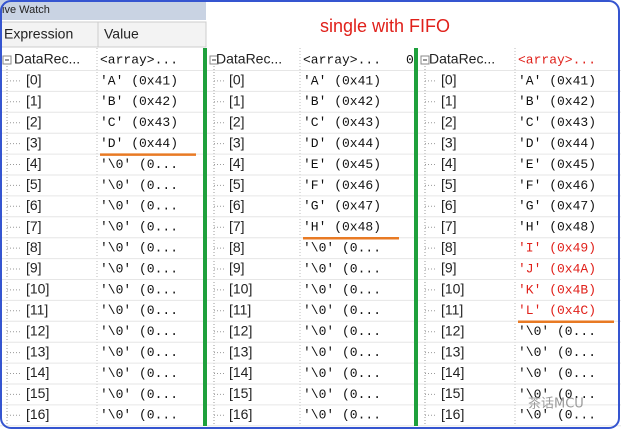 The width and height of the screenshot is (621, 430). What do you see at coordinates (557, 80) in the screenshot?
I see `row-value: 'A' (0x41)` at bounding box center [557, 80].